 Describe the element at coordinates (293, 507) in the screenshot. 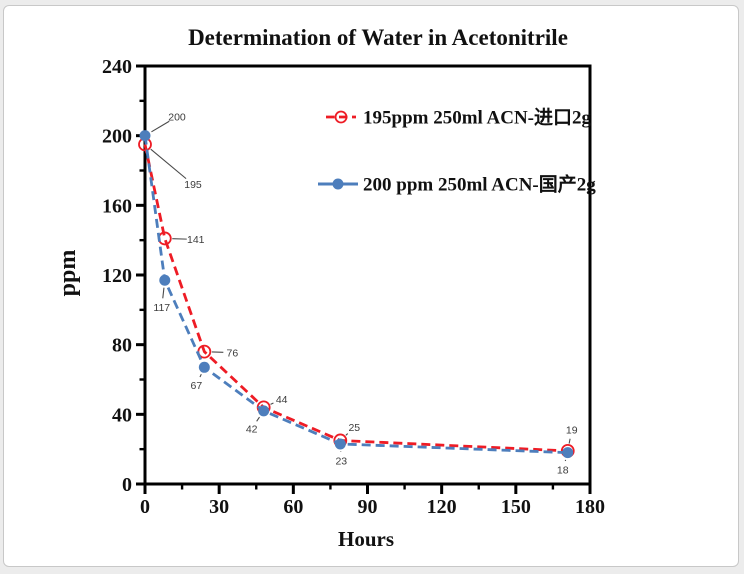

I see `x-tick-label: 60` at that location.